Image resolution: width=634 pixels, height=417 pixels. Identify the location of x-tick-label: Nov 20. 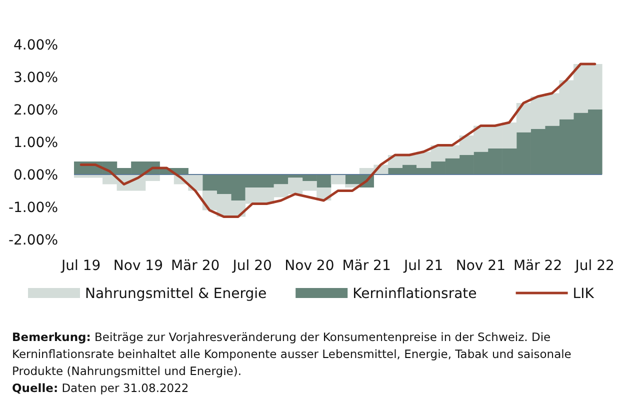
(309, 266).